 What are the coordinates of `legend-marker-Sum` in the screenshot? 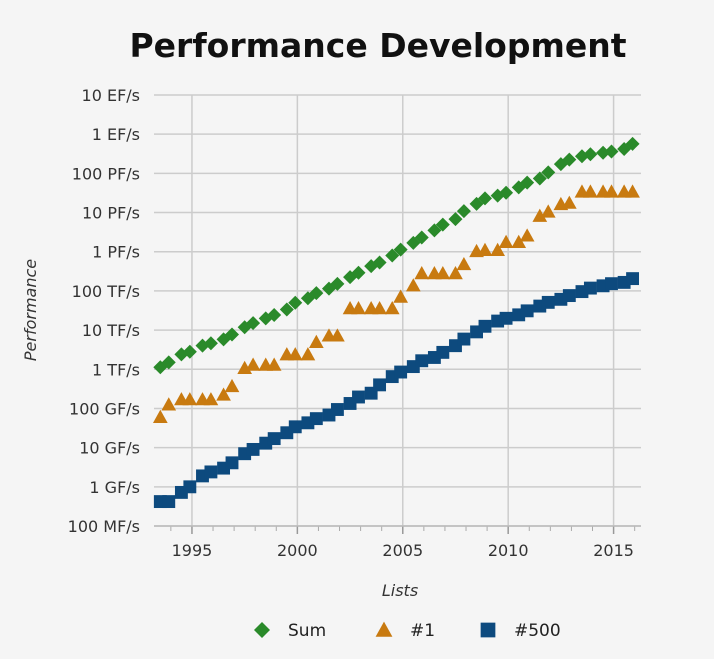 It's located at (262, 630).